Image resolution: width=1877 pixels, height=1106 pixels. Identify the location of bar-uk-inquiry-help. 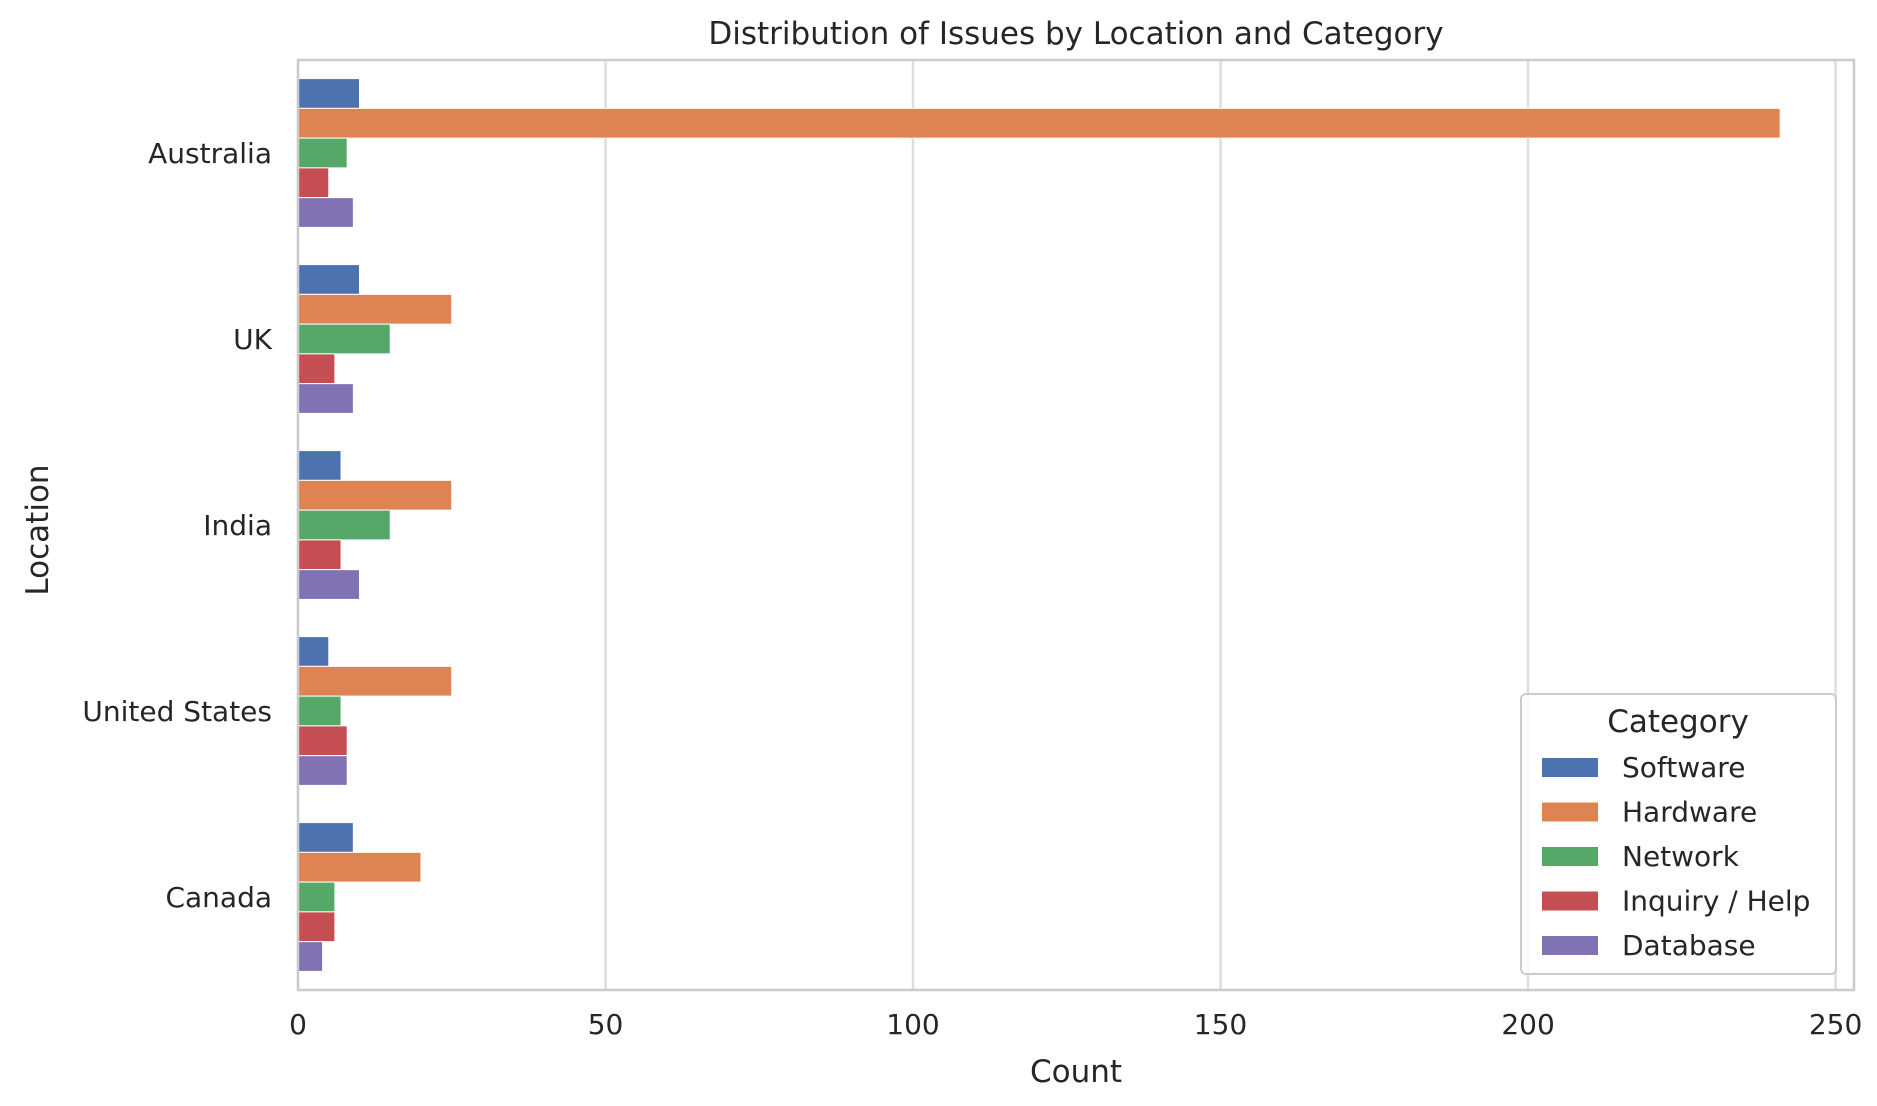
(316, 369).